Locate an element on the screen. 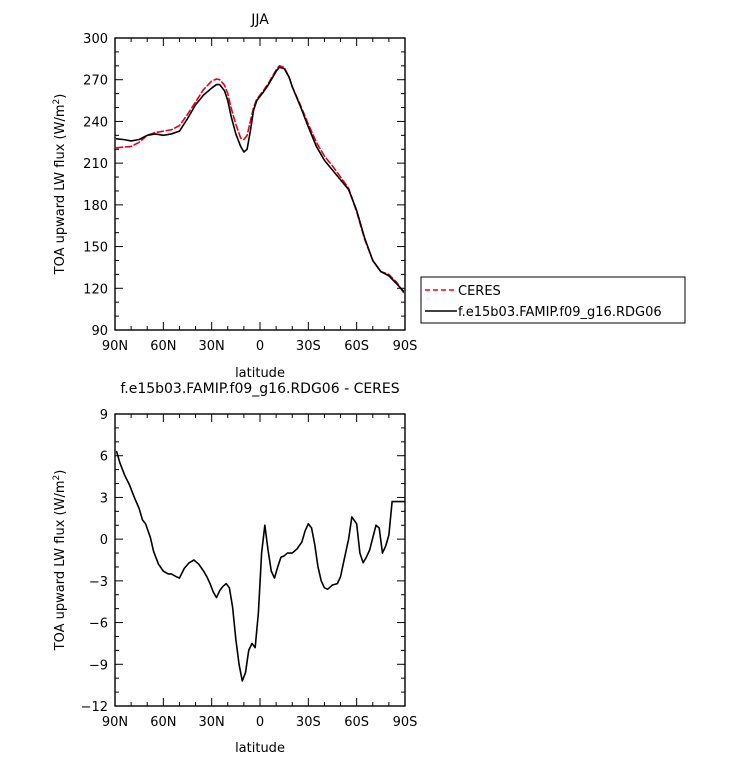 This screenshot has width=733, height=757. top-x-axis-label: latitude is located at coordinates (260, 373).